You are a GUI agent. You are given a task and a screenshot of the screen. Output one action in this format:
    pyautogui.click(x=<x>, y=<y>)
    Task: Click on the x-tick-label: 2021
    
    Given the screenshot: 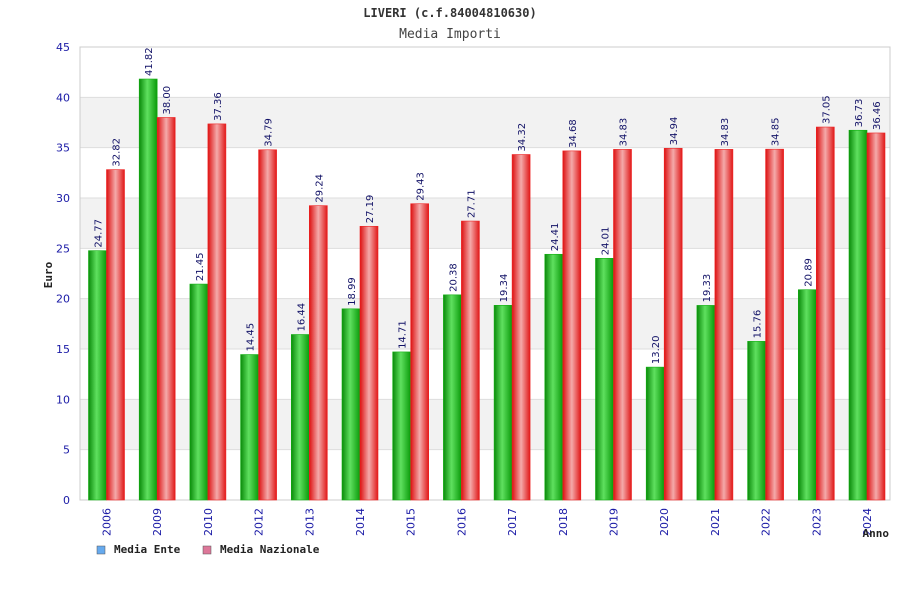 What is the action you would take?
    pyautogui.click(x=715, y=522)
    